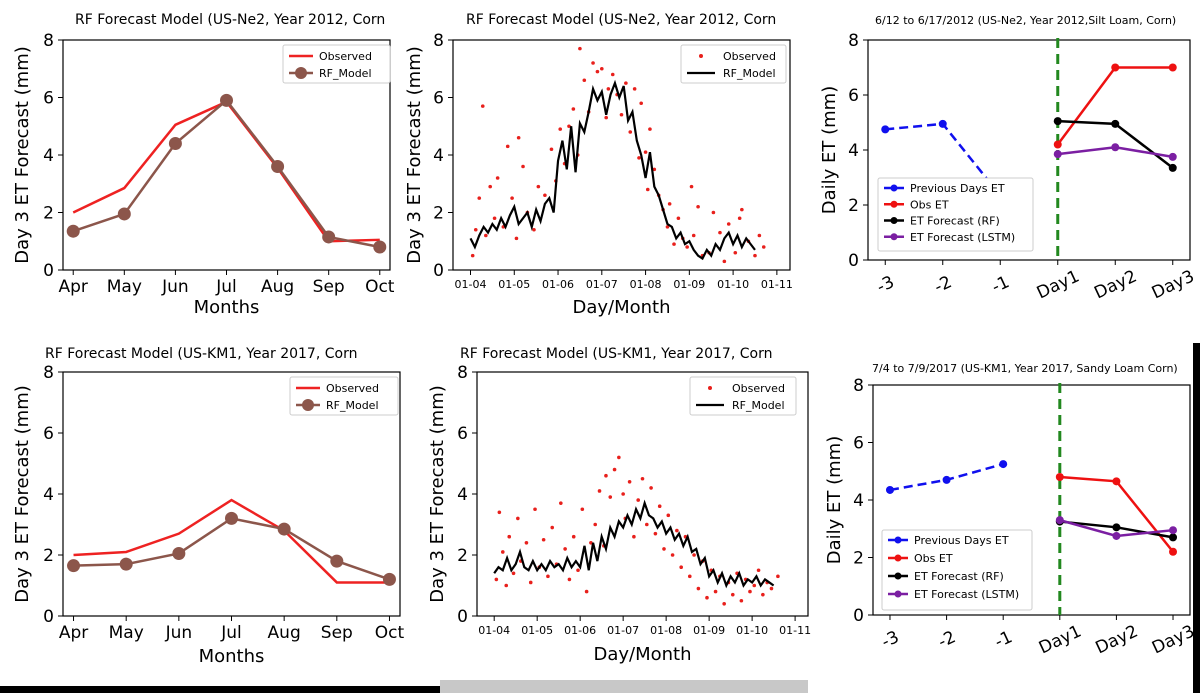 The image size is (1200, 693). I want to click on et-forecast-rf-point, so click(1057, 121).